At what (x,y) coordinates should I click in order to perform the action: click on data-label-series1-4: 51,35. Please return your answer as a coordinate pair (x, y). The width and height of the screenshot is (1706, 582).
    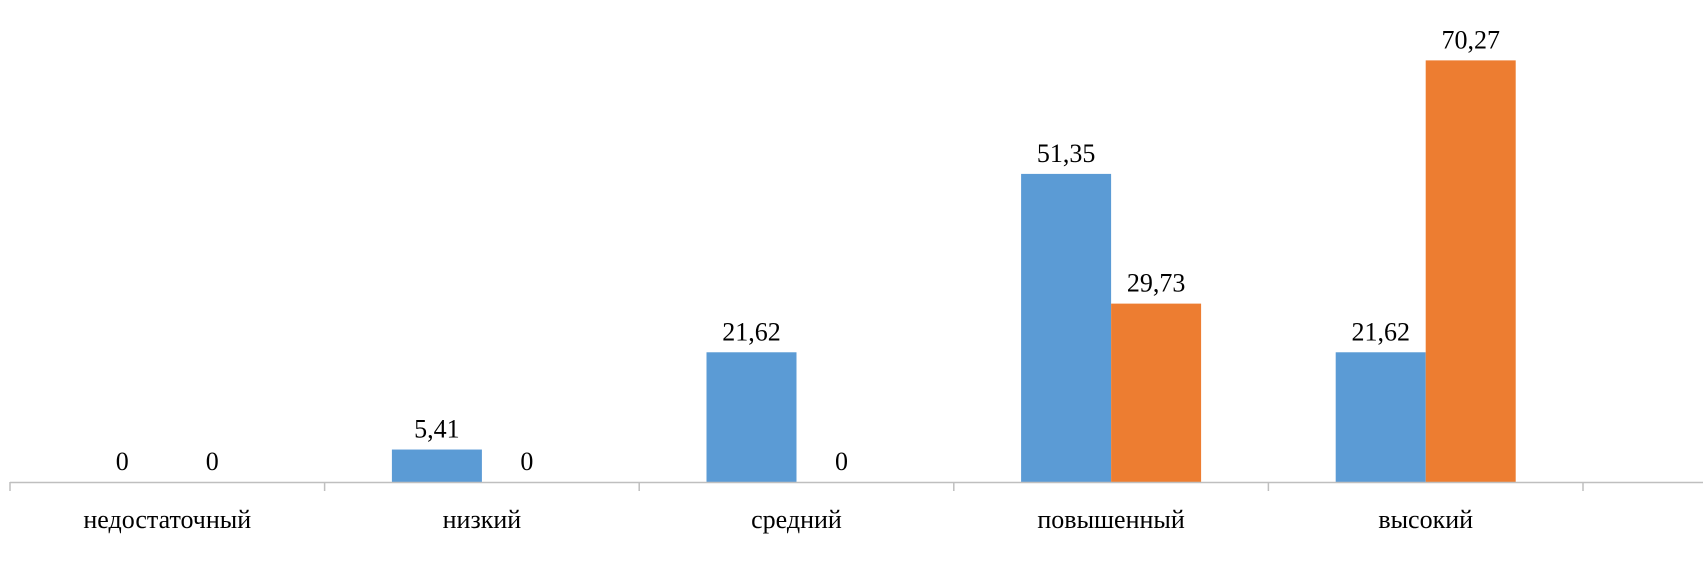
    Looking at the image, I should click on (1066, 153).